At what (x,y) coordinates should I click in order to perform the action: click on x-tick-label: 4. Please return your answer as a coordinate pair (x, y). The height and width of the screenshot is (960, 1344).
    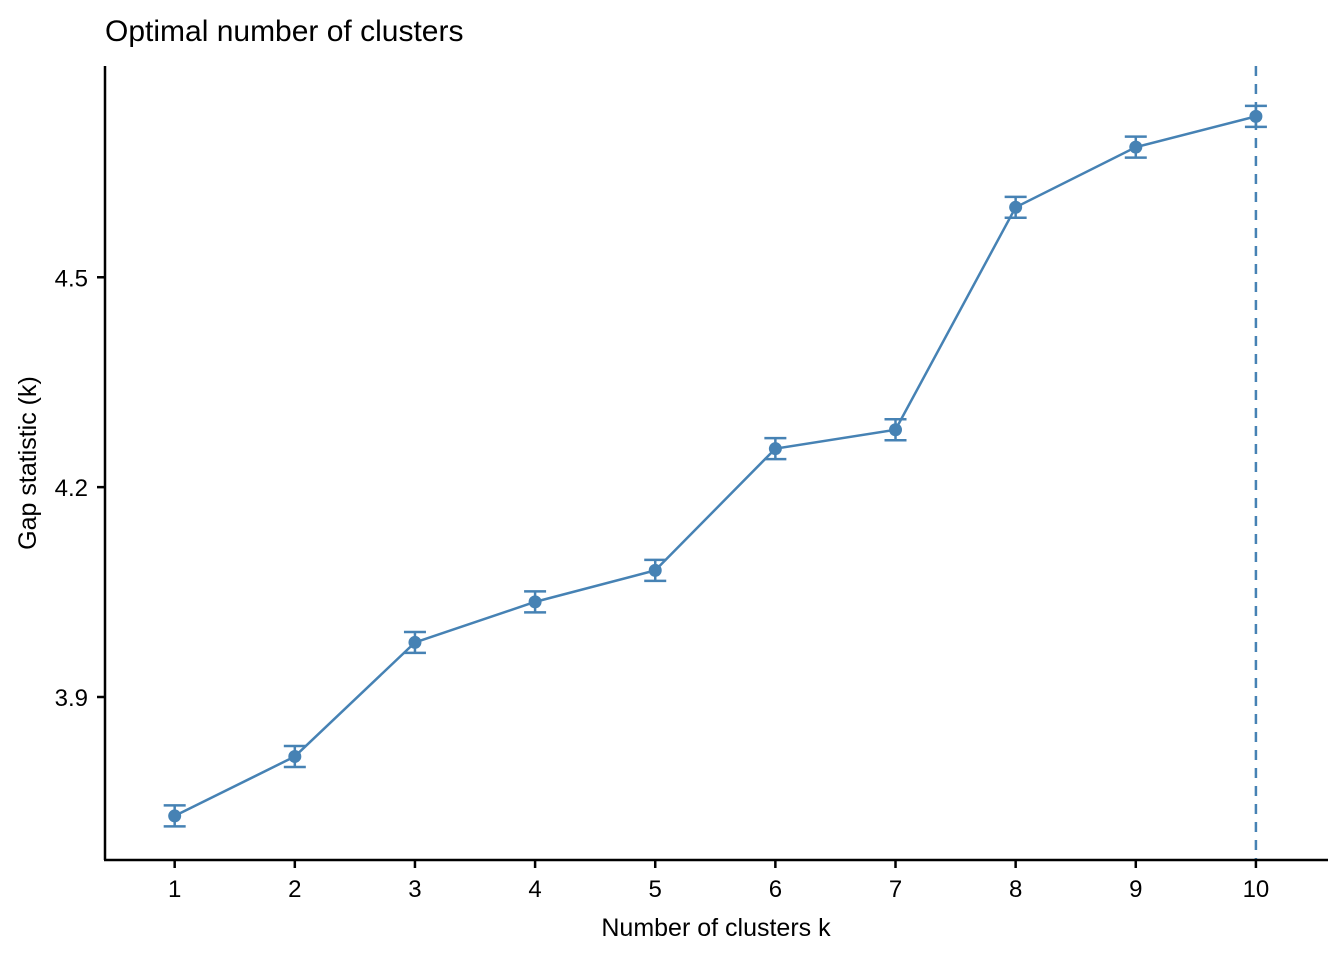
    Looking at the image, I should click on (534, 889).